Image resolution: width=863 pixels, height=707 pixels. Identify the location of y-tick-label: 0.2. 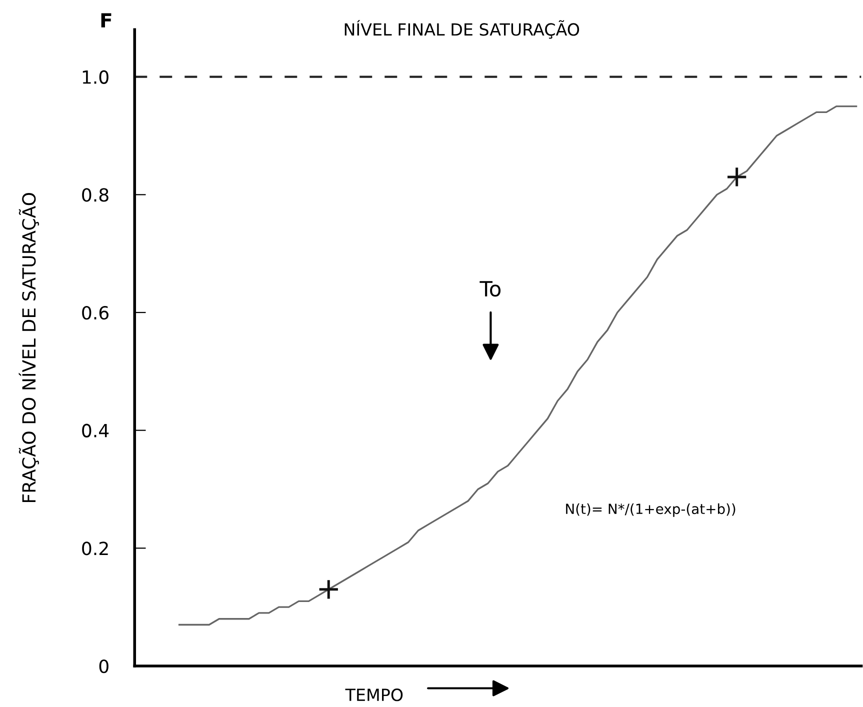
(95, 549).